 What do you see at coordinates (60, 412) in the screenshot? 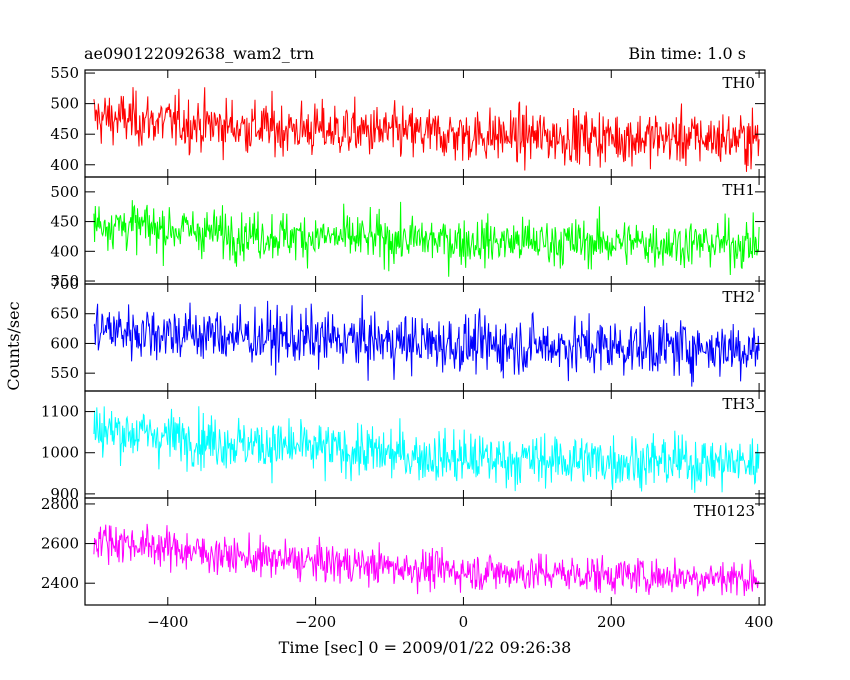
I see `y-tick-label: 1100` at bounding box center [60, 412].